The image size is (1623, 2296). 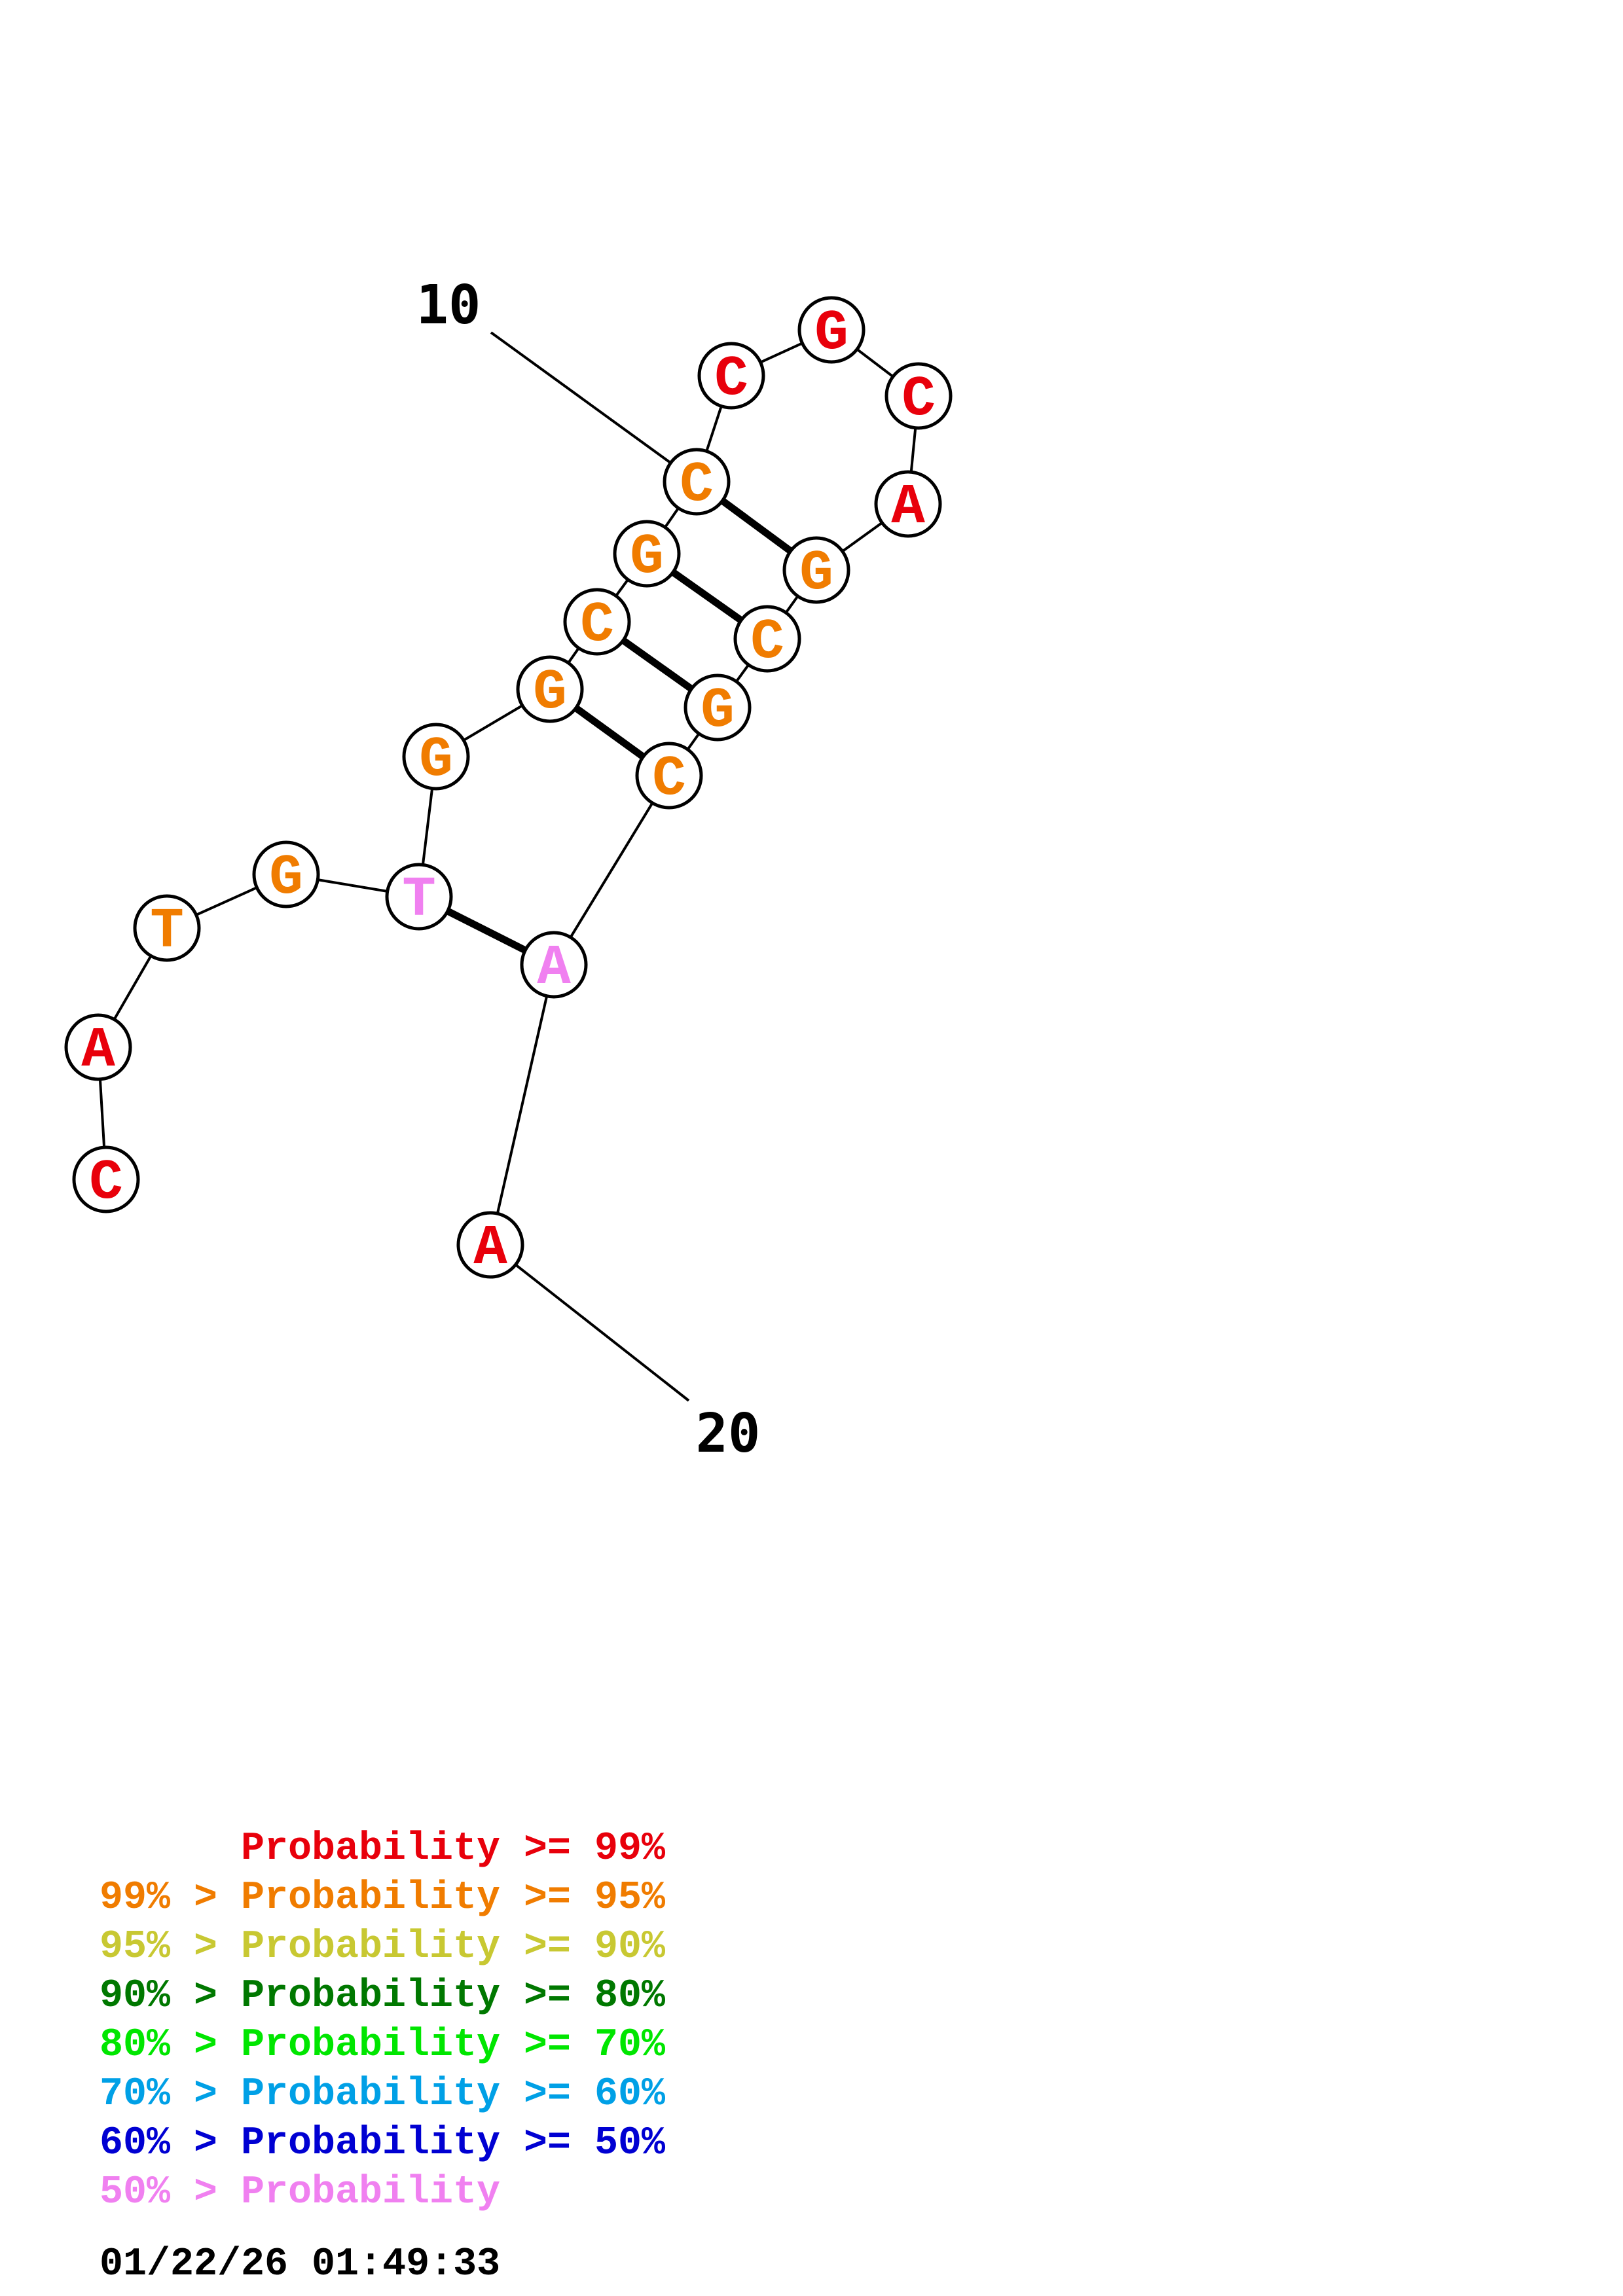 What do you see at coordinates (158, 2192) in the screenshot?
I see `legend-prefix: 50% >` at bounding box center [158, 2192].